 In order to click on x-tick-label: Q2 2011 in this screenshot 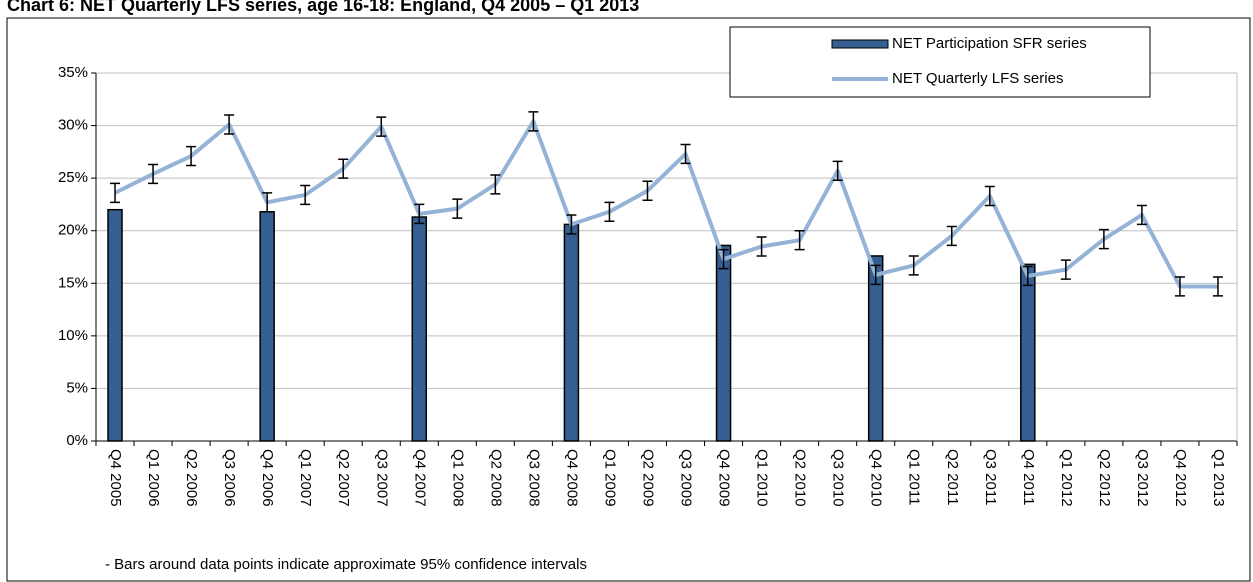, I will do `click(952, 477)`.